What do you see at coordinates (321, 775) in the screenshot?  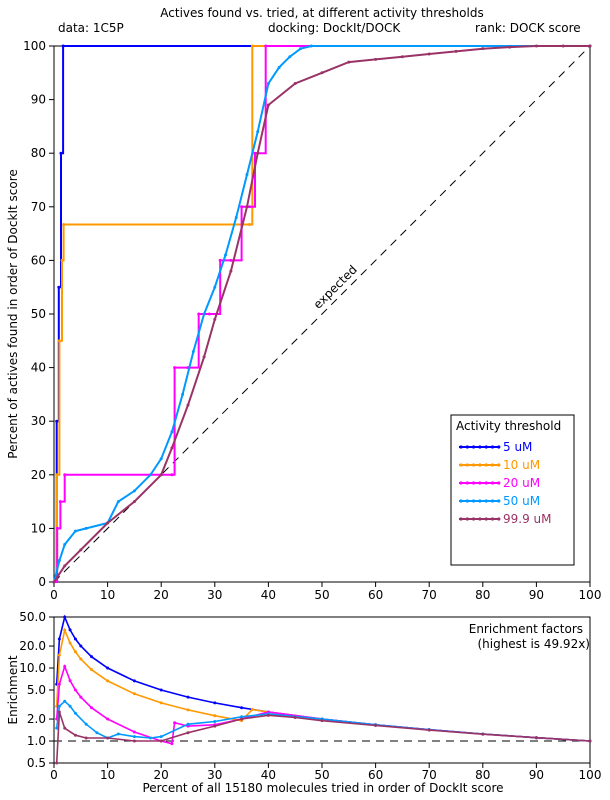 I see `bottom-x-tick-label: 50` at bounding box center [321, 775].